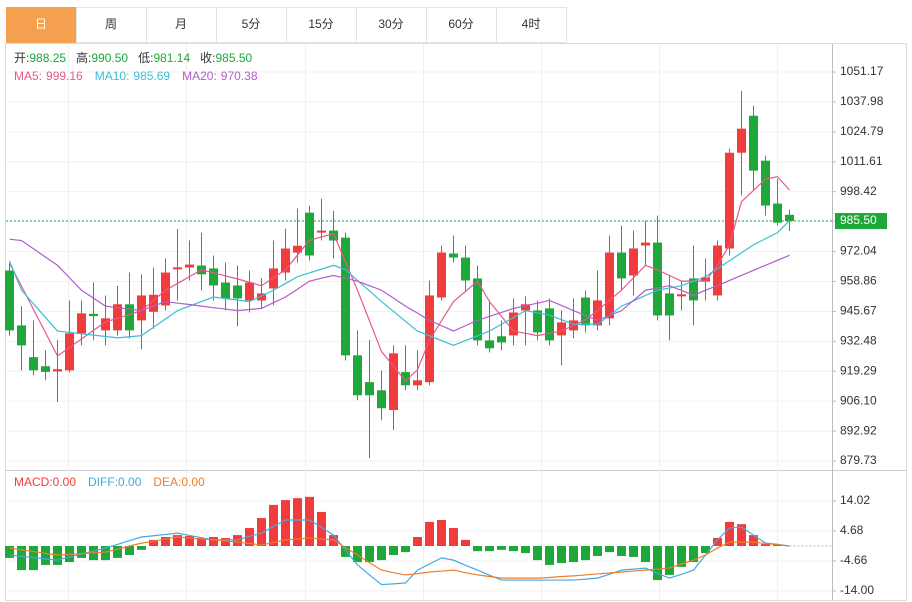 The image size is (912, 602). What do you see at coordinates (64, 76) in the screenshot?
I see `legend-text: 999.16` at bounding box center [64, 76].